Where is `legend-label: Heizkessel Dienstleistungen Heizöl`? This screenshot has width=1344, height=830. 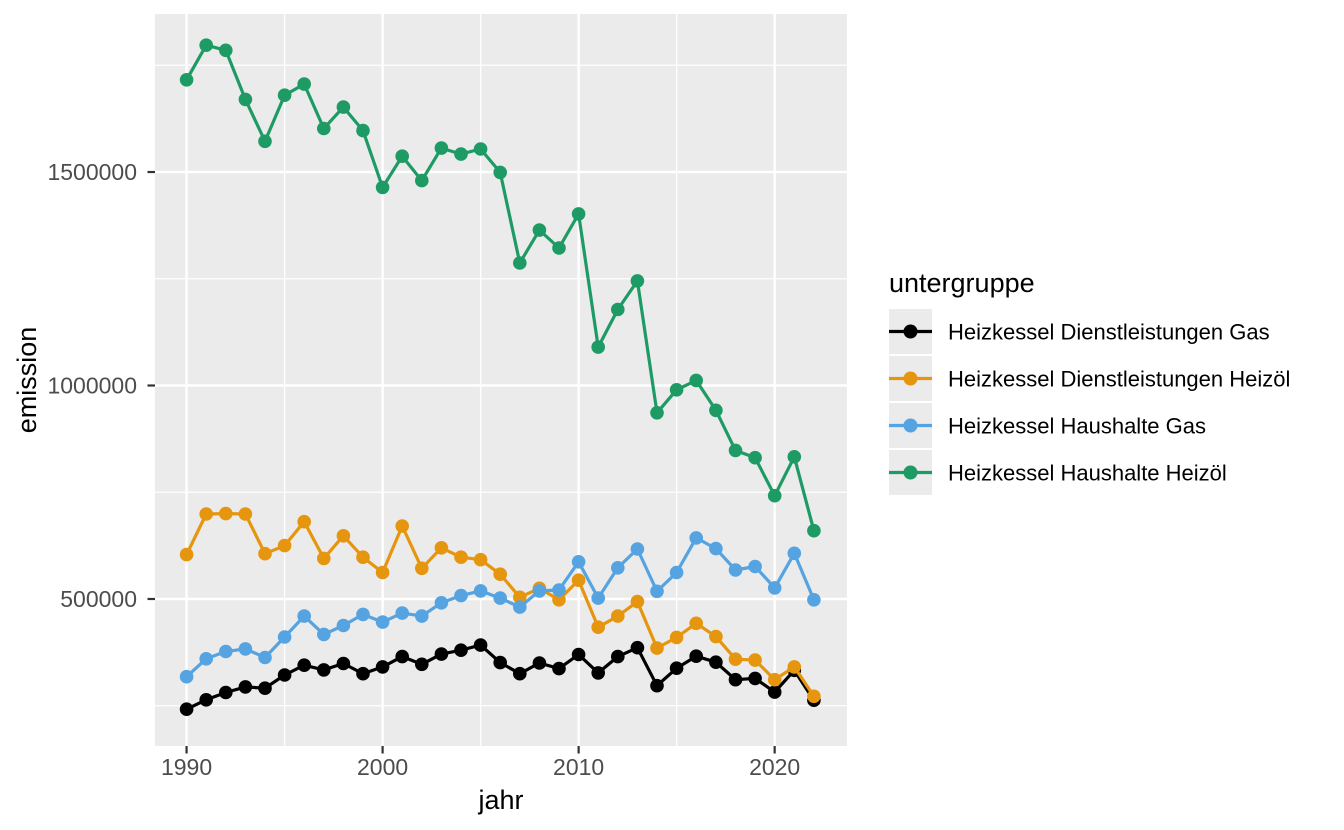 legend-label: Heizkessel Dienstleistungen Heizöl is located at coordinates (1119, 379).